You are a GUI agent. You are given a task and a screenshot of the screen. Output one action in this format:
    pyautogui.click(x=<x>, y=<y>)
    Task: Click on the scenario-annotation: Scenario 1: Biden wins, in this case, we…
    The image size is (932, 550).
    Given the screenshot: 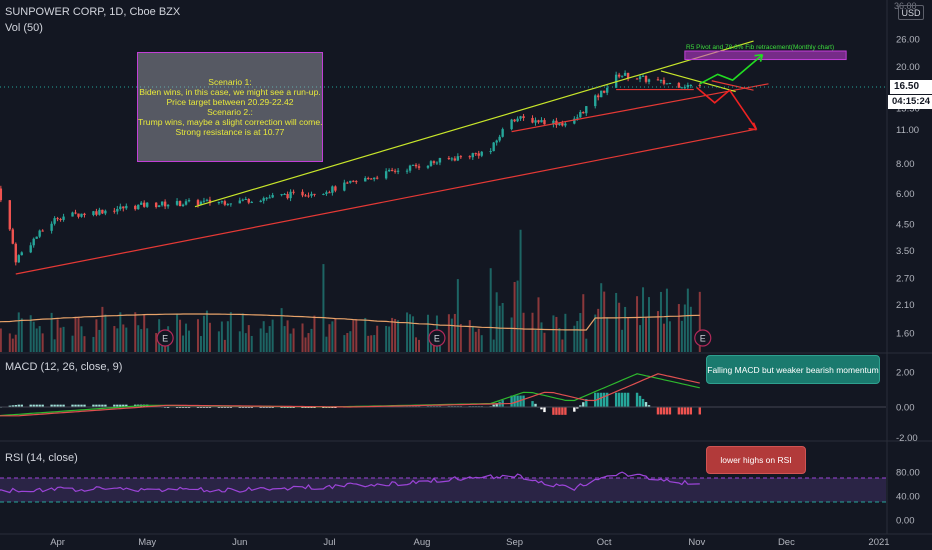 What is the action you would take?
    pyautogui.click(x=230, y=107)
    